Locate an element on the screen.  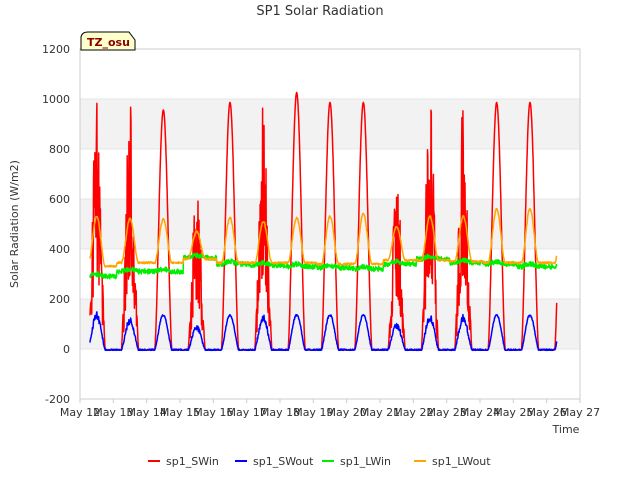
x-tick-label: May 27 is located at coordinates (580, 412).